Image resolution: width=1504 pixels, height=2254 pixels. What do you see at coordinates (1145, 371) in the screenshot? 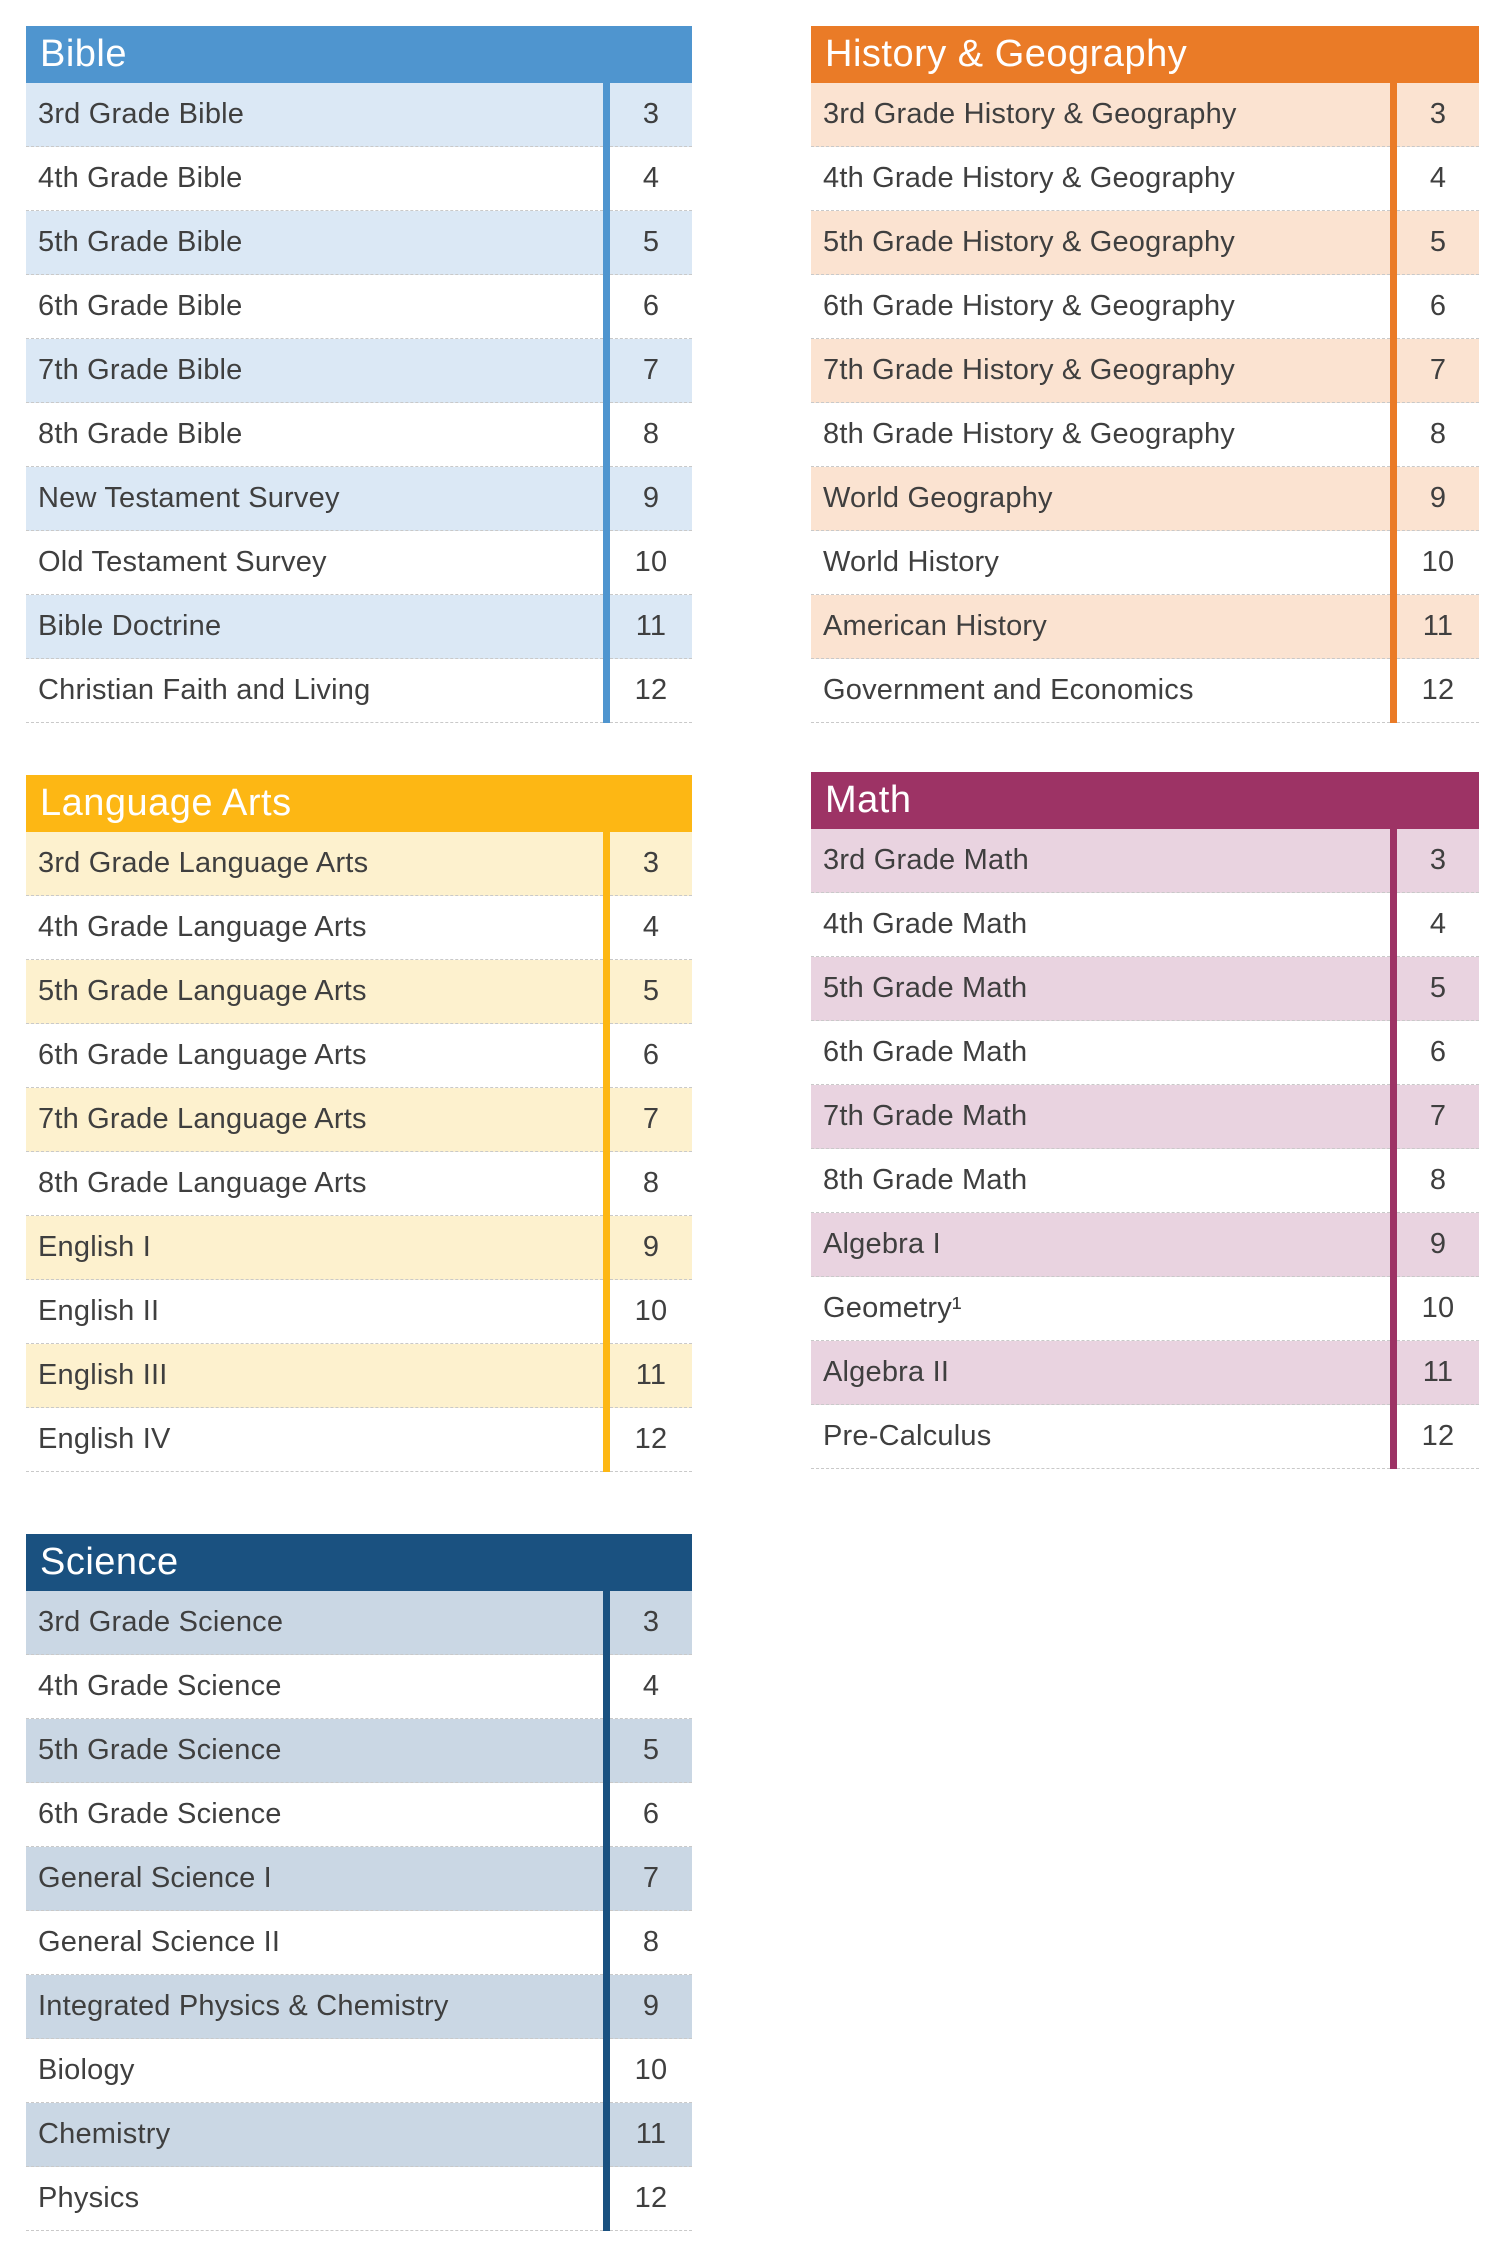
I see `table-row: 7th Grade History & Geography 7` at bounding box center [1145, 371].